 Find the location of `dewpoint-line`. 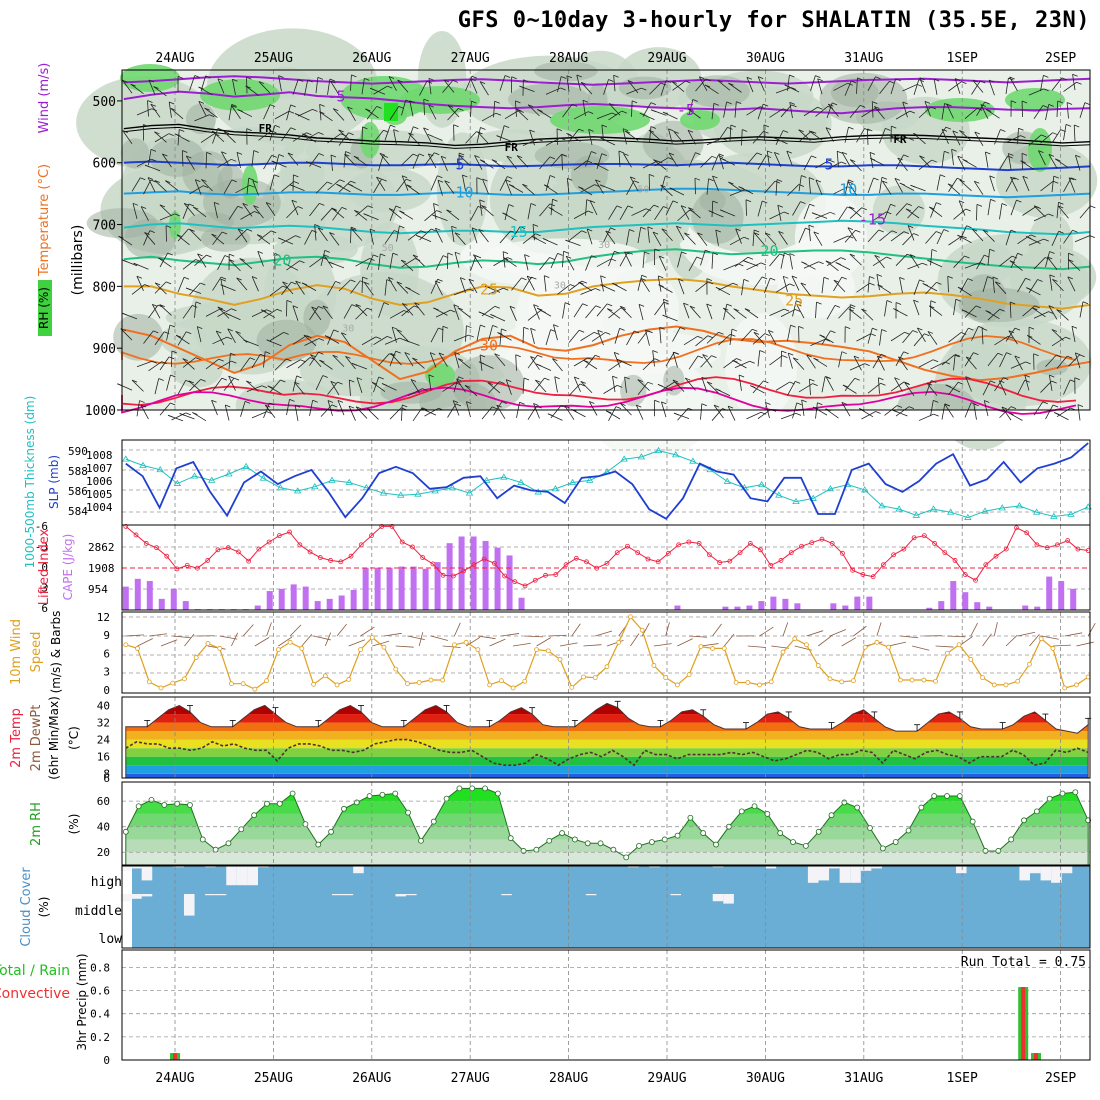

dewpoint-line is located at coordinates (607, 752).